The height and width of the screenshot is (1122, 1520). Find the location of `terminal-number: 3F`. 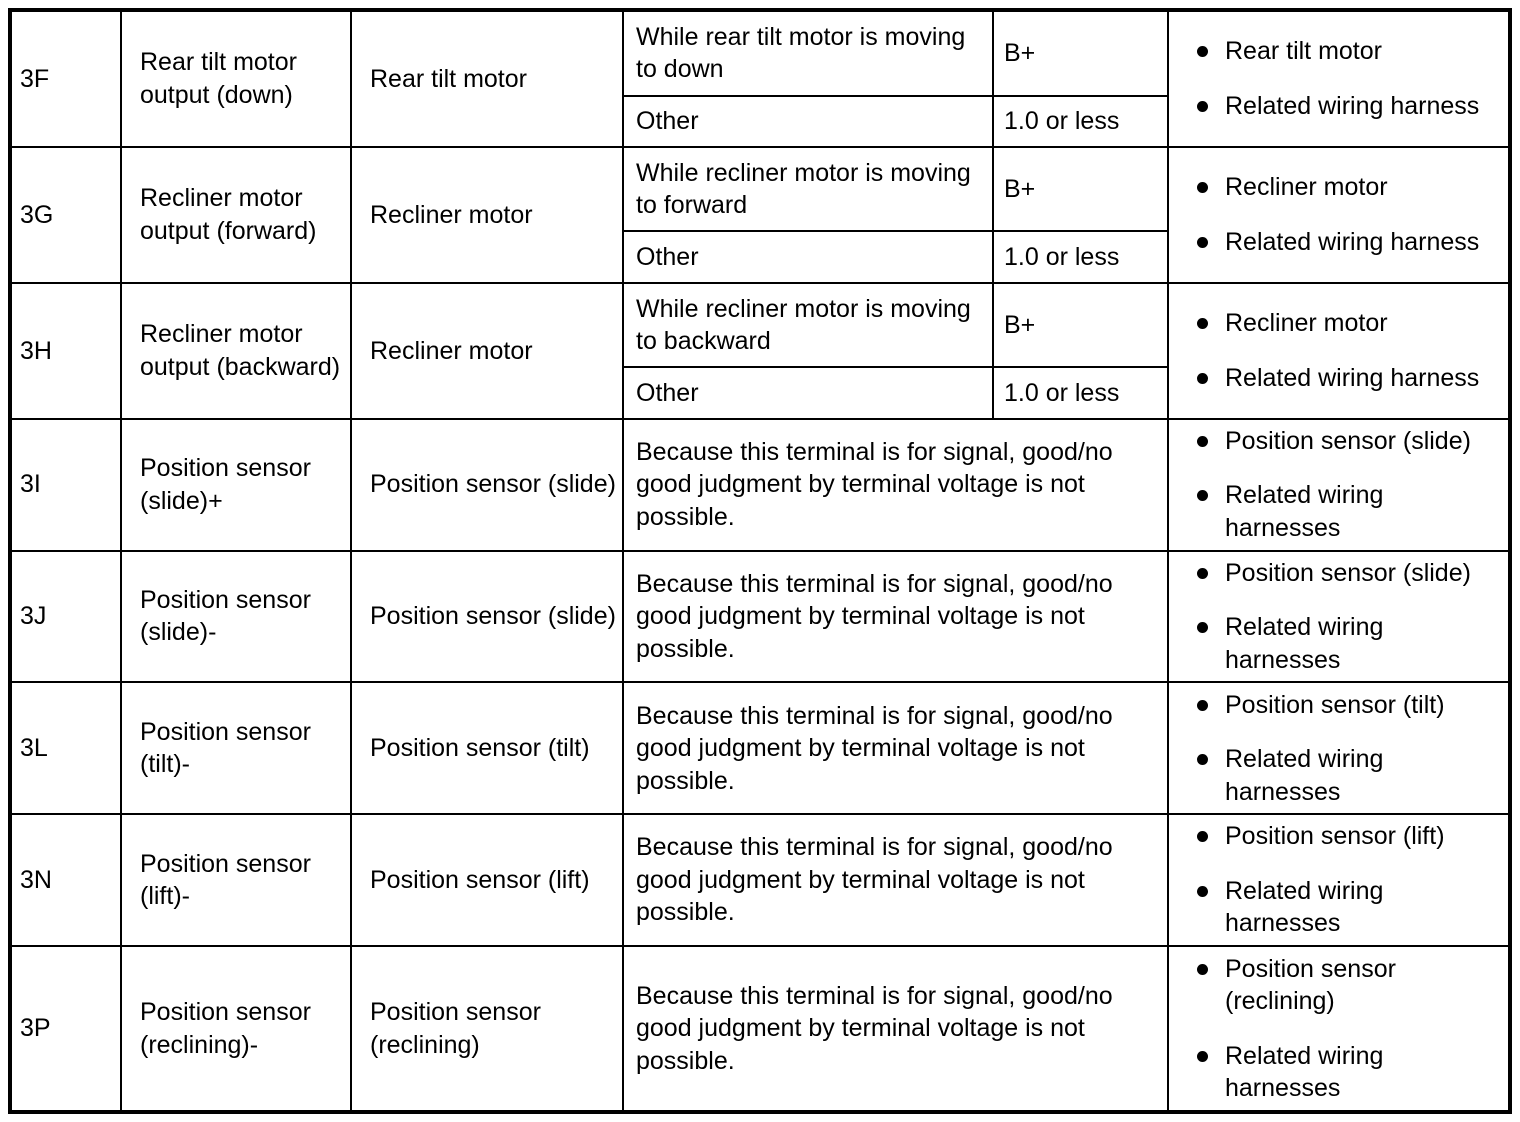

terminal-number: 3F is located at coordinates (35, 78).